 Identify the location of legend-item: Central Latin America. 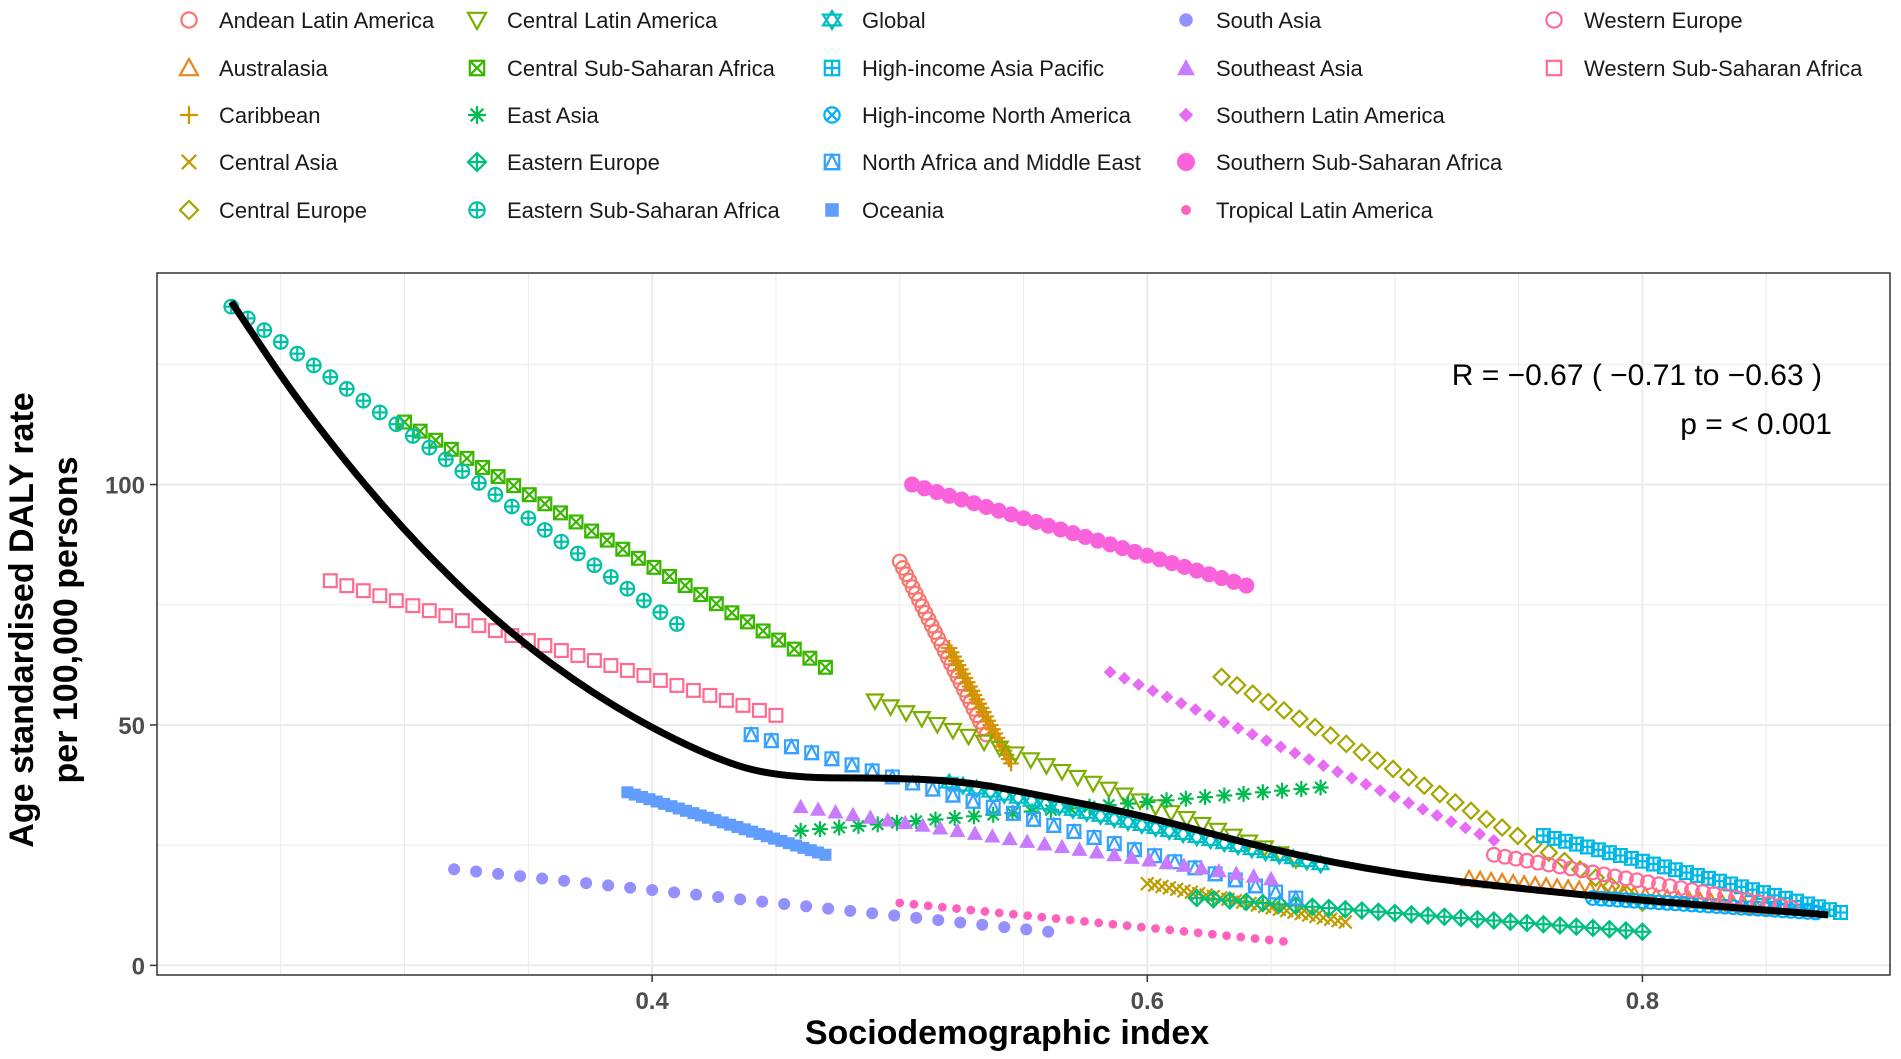
(592, 20).